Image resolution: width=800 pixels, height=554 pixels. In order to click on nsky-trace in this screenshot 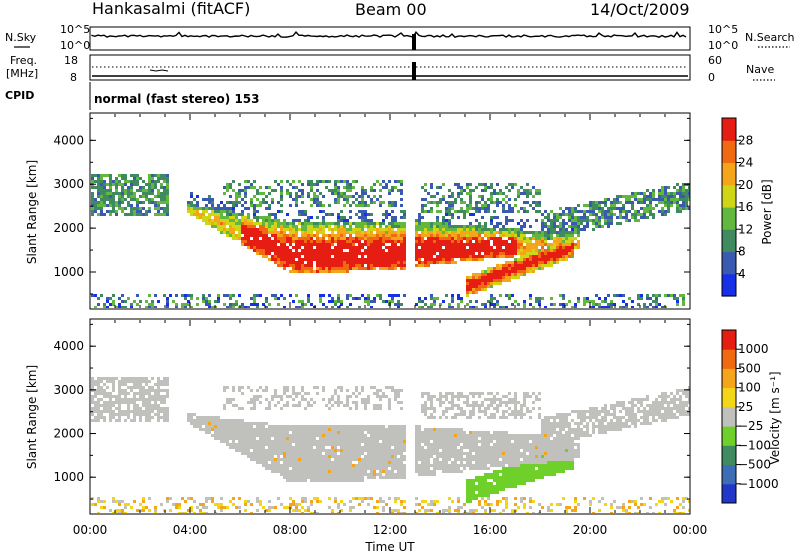, I will do `click(389, 35)`.